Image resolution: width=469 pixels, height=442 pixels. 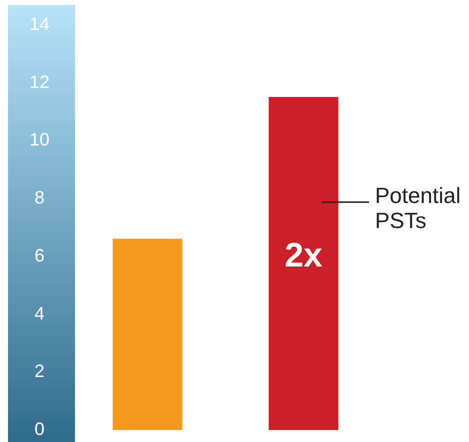 I want to click on y-tick-label: 6, so click(x=39, y=255).